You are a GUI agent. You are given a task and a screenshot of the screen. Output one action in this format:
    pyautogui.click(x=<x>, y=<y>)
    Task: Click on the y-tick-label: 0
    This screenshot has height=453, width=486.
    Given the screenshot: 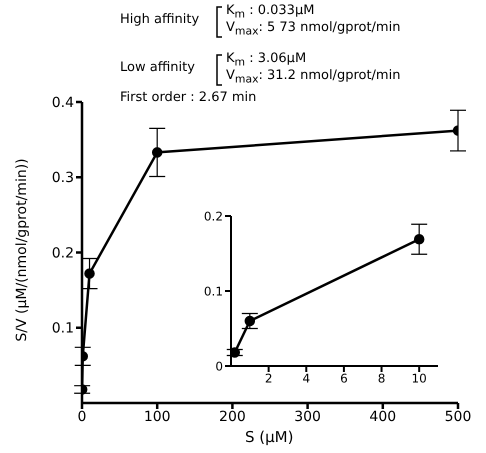 What is the action you would take?
    pyautogui.click(x=219, y=366)
    